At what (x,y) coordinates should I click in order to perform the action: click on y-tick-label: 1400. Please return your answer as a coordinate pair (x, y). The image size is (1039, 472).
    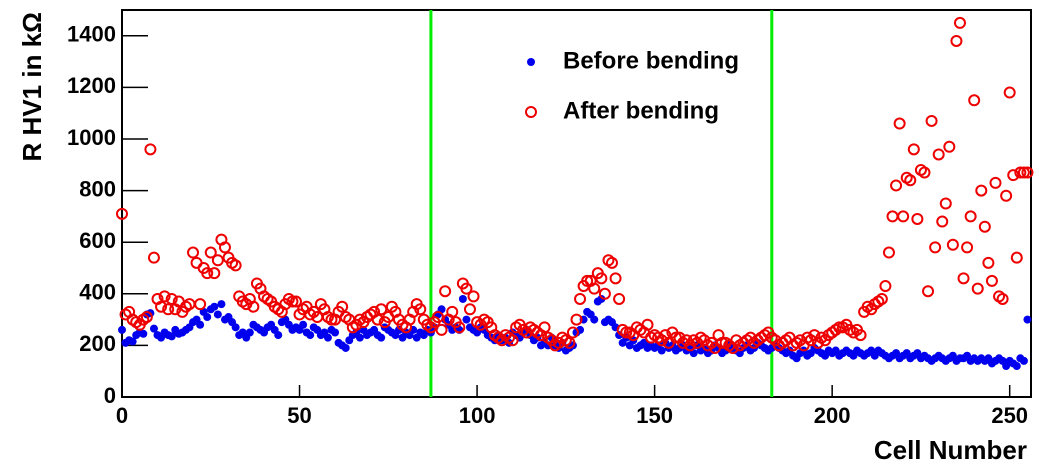
    Looking at the image, I should click on (91, 34).